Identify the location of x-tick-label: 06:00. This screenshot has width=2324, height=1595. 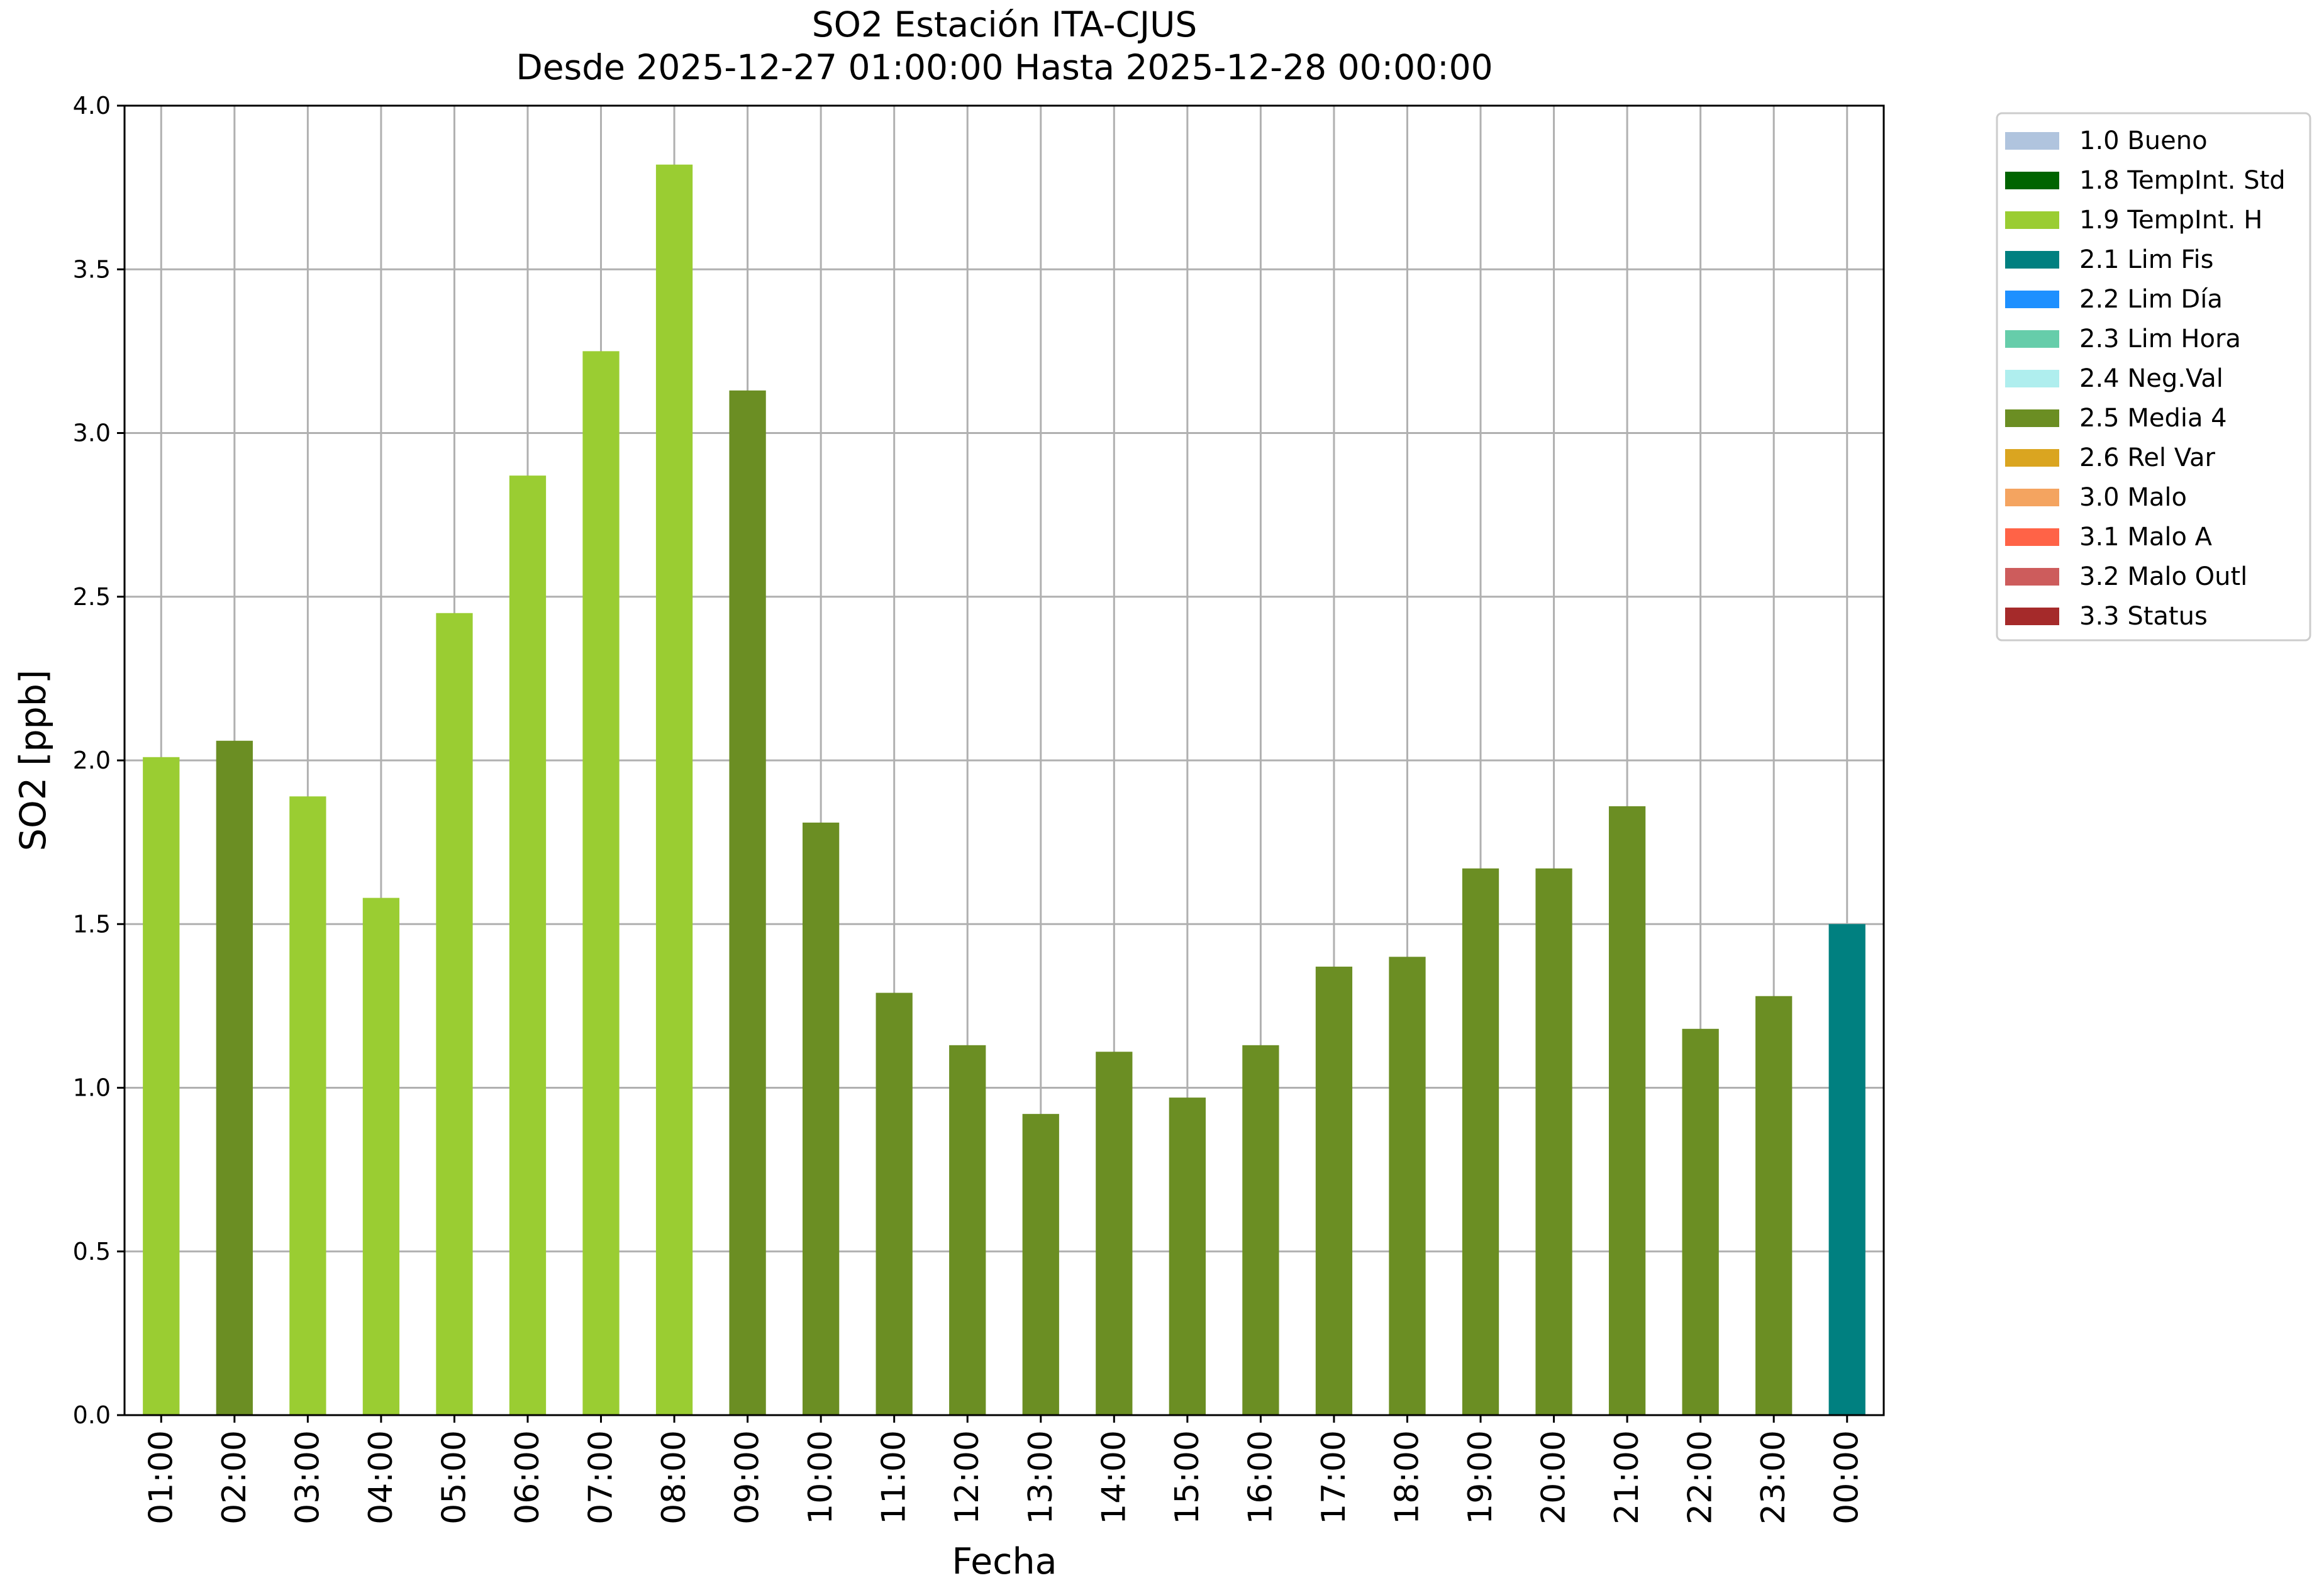
(528, 1477).